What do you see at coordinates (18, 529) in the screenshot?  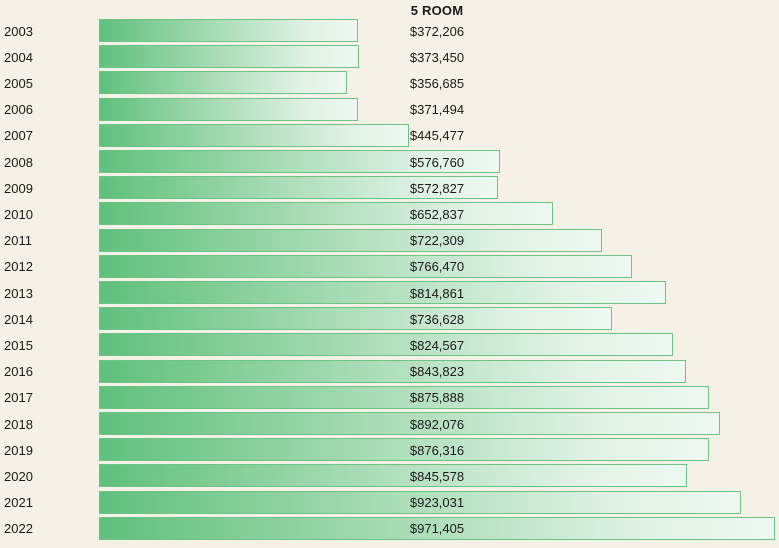 I see `y-tick-label: 2022` at bounding box center [18, 529].